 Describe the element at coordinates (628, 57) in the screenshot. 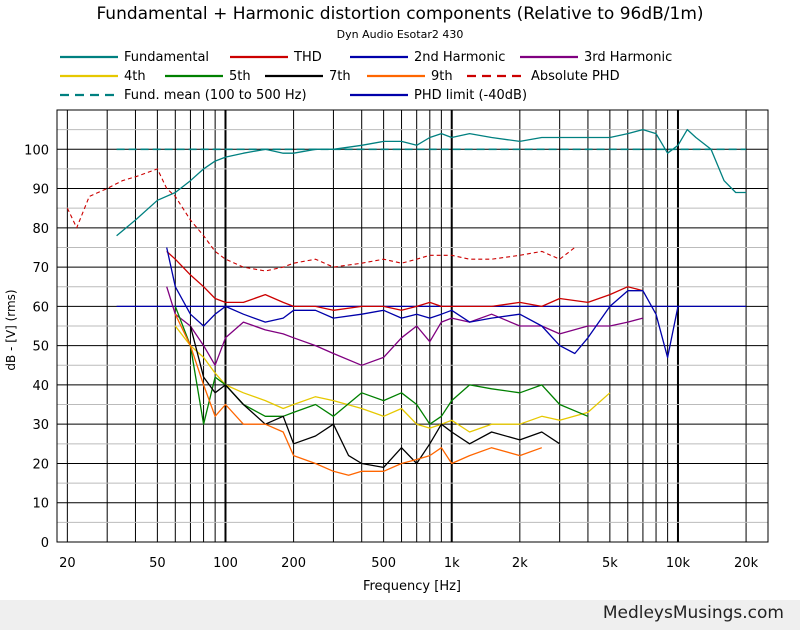

I see `legend-label: 3rd Harmonic` at that location.